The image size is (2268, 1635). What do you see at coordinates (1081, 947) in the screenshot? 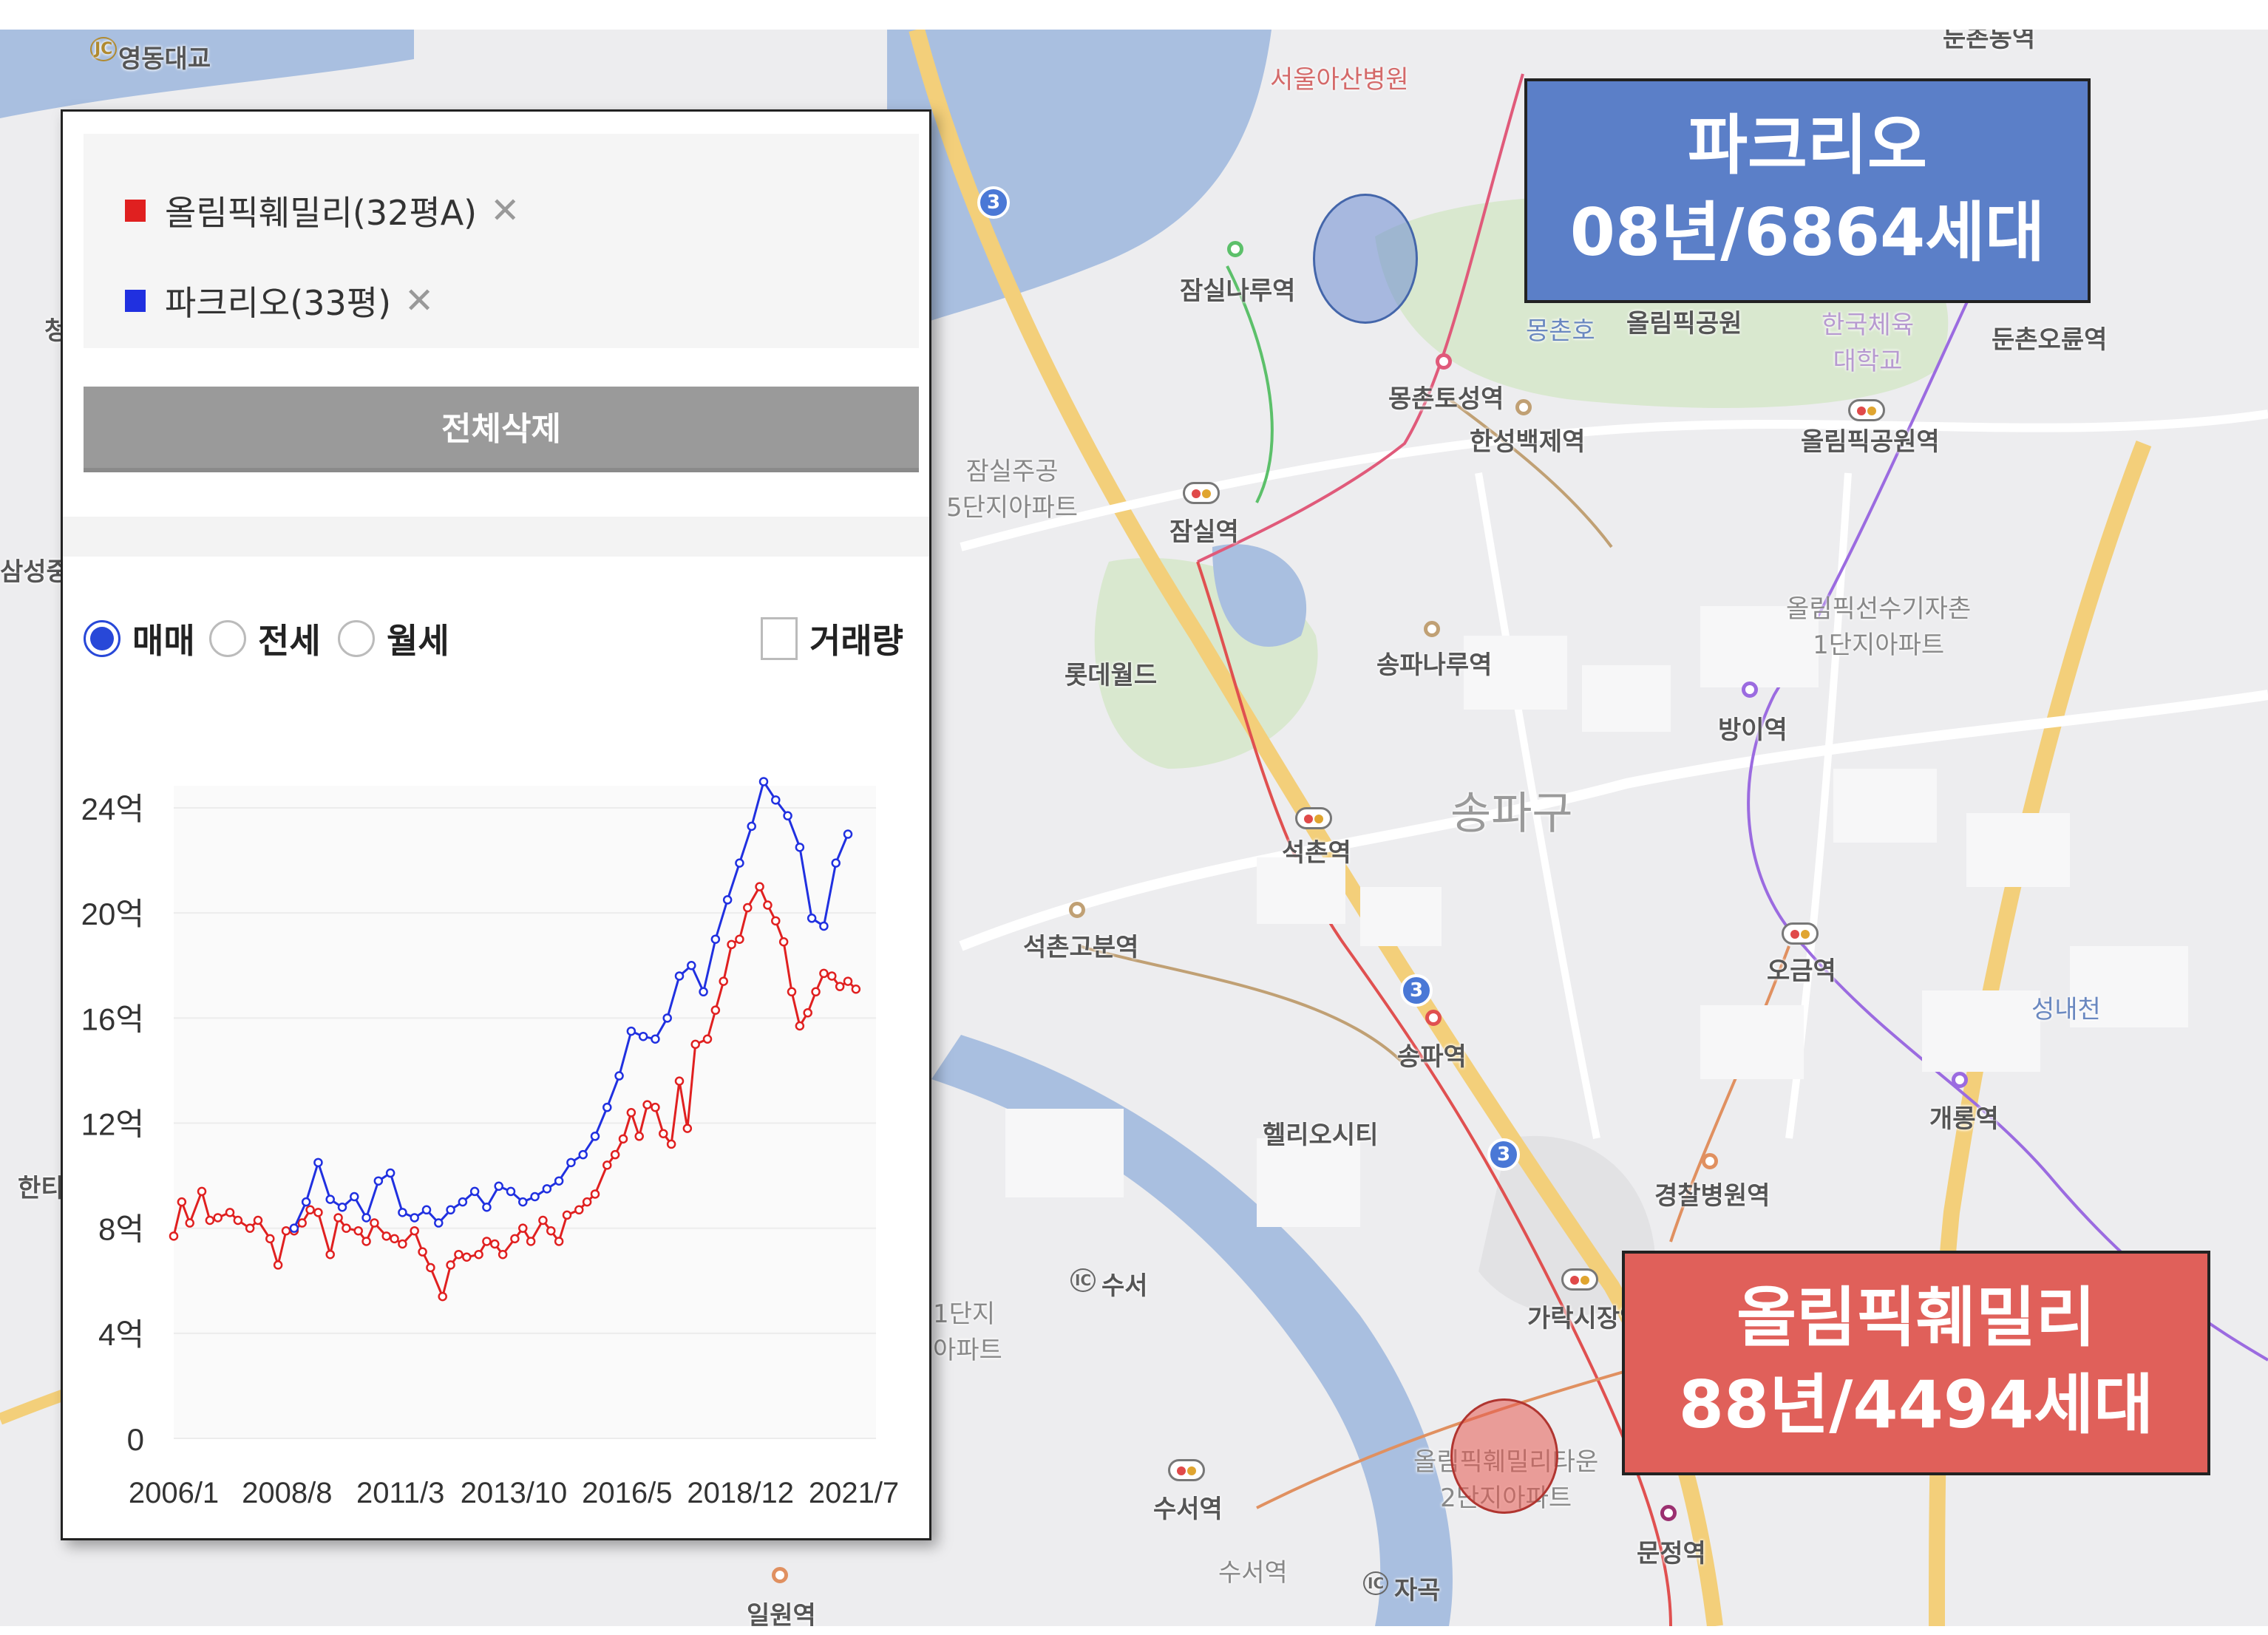
I see `map-label-seokchon-gobun: 석촌고분역` at bounding box center [1081, 947].